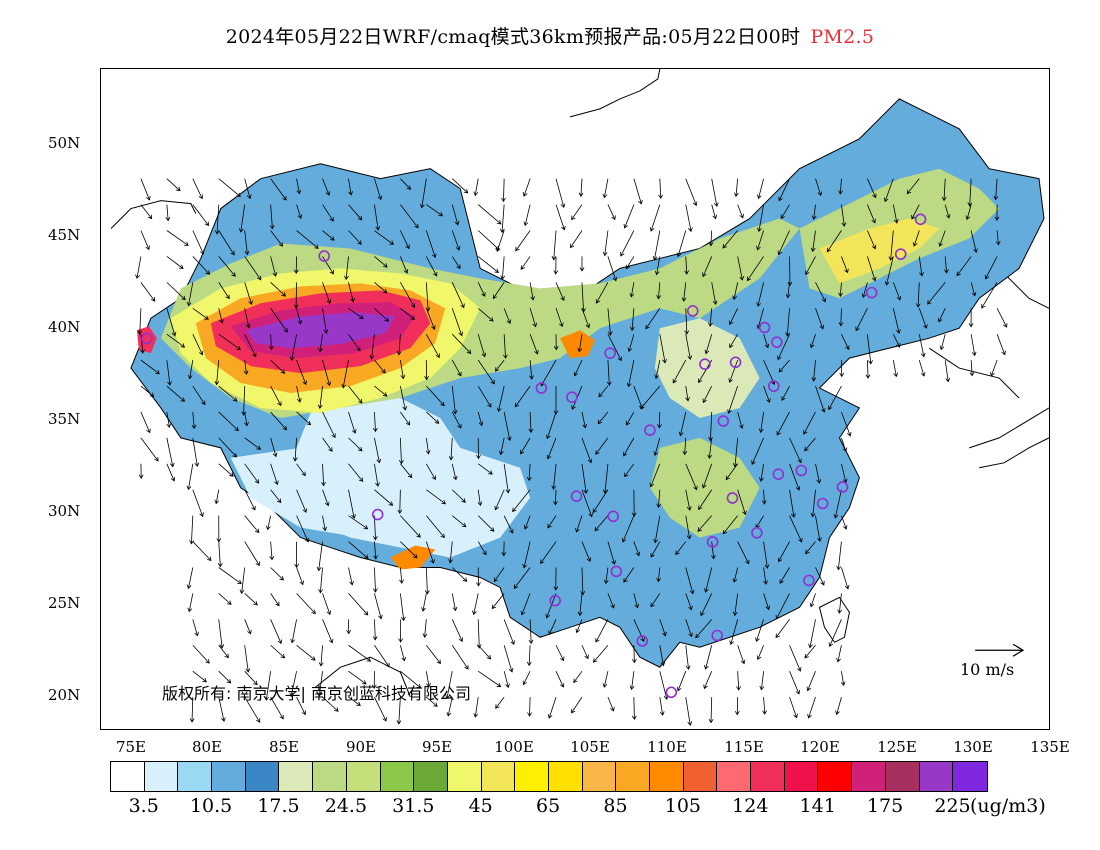  Describe the element at coordinates (704, 487) in the screenshot. I see `south-green` at that location.